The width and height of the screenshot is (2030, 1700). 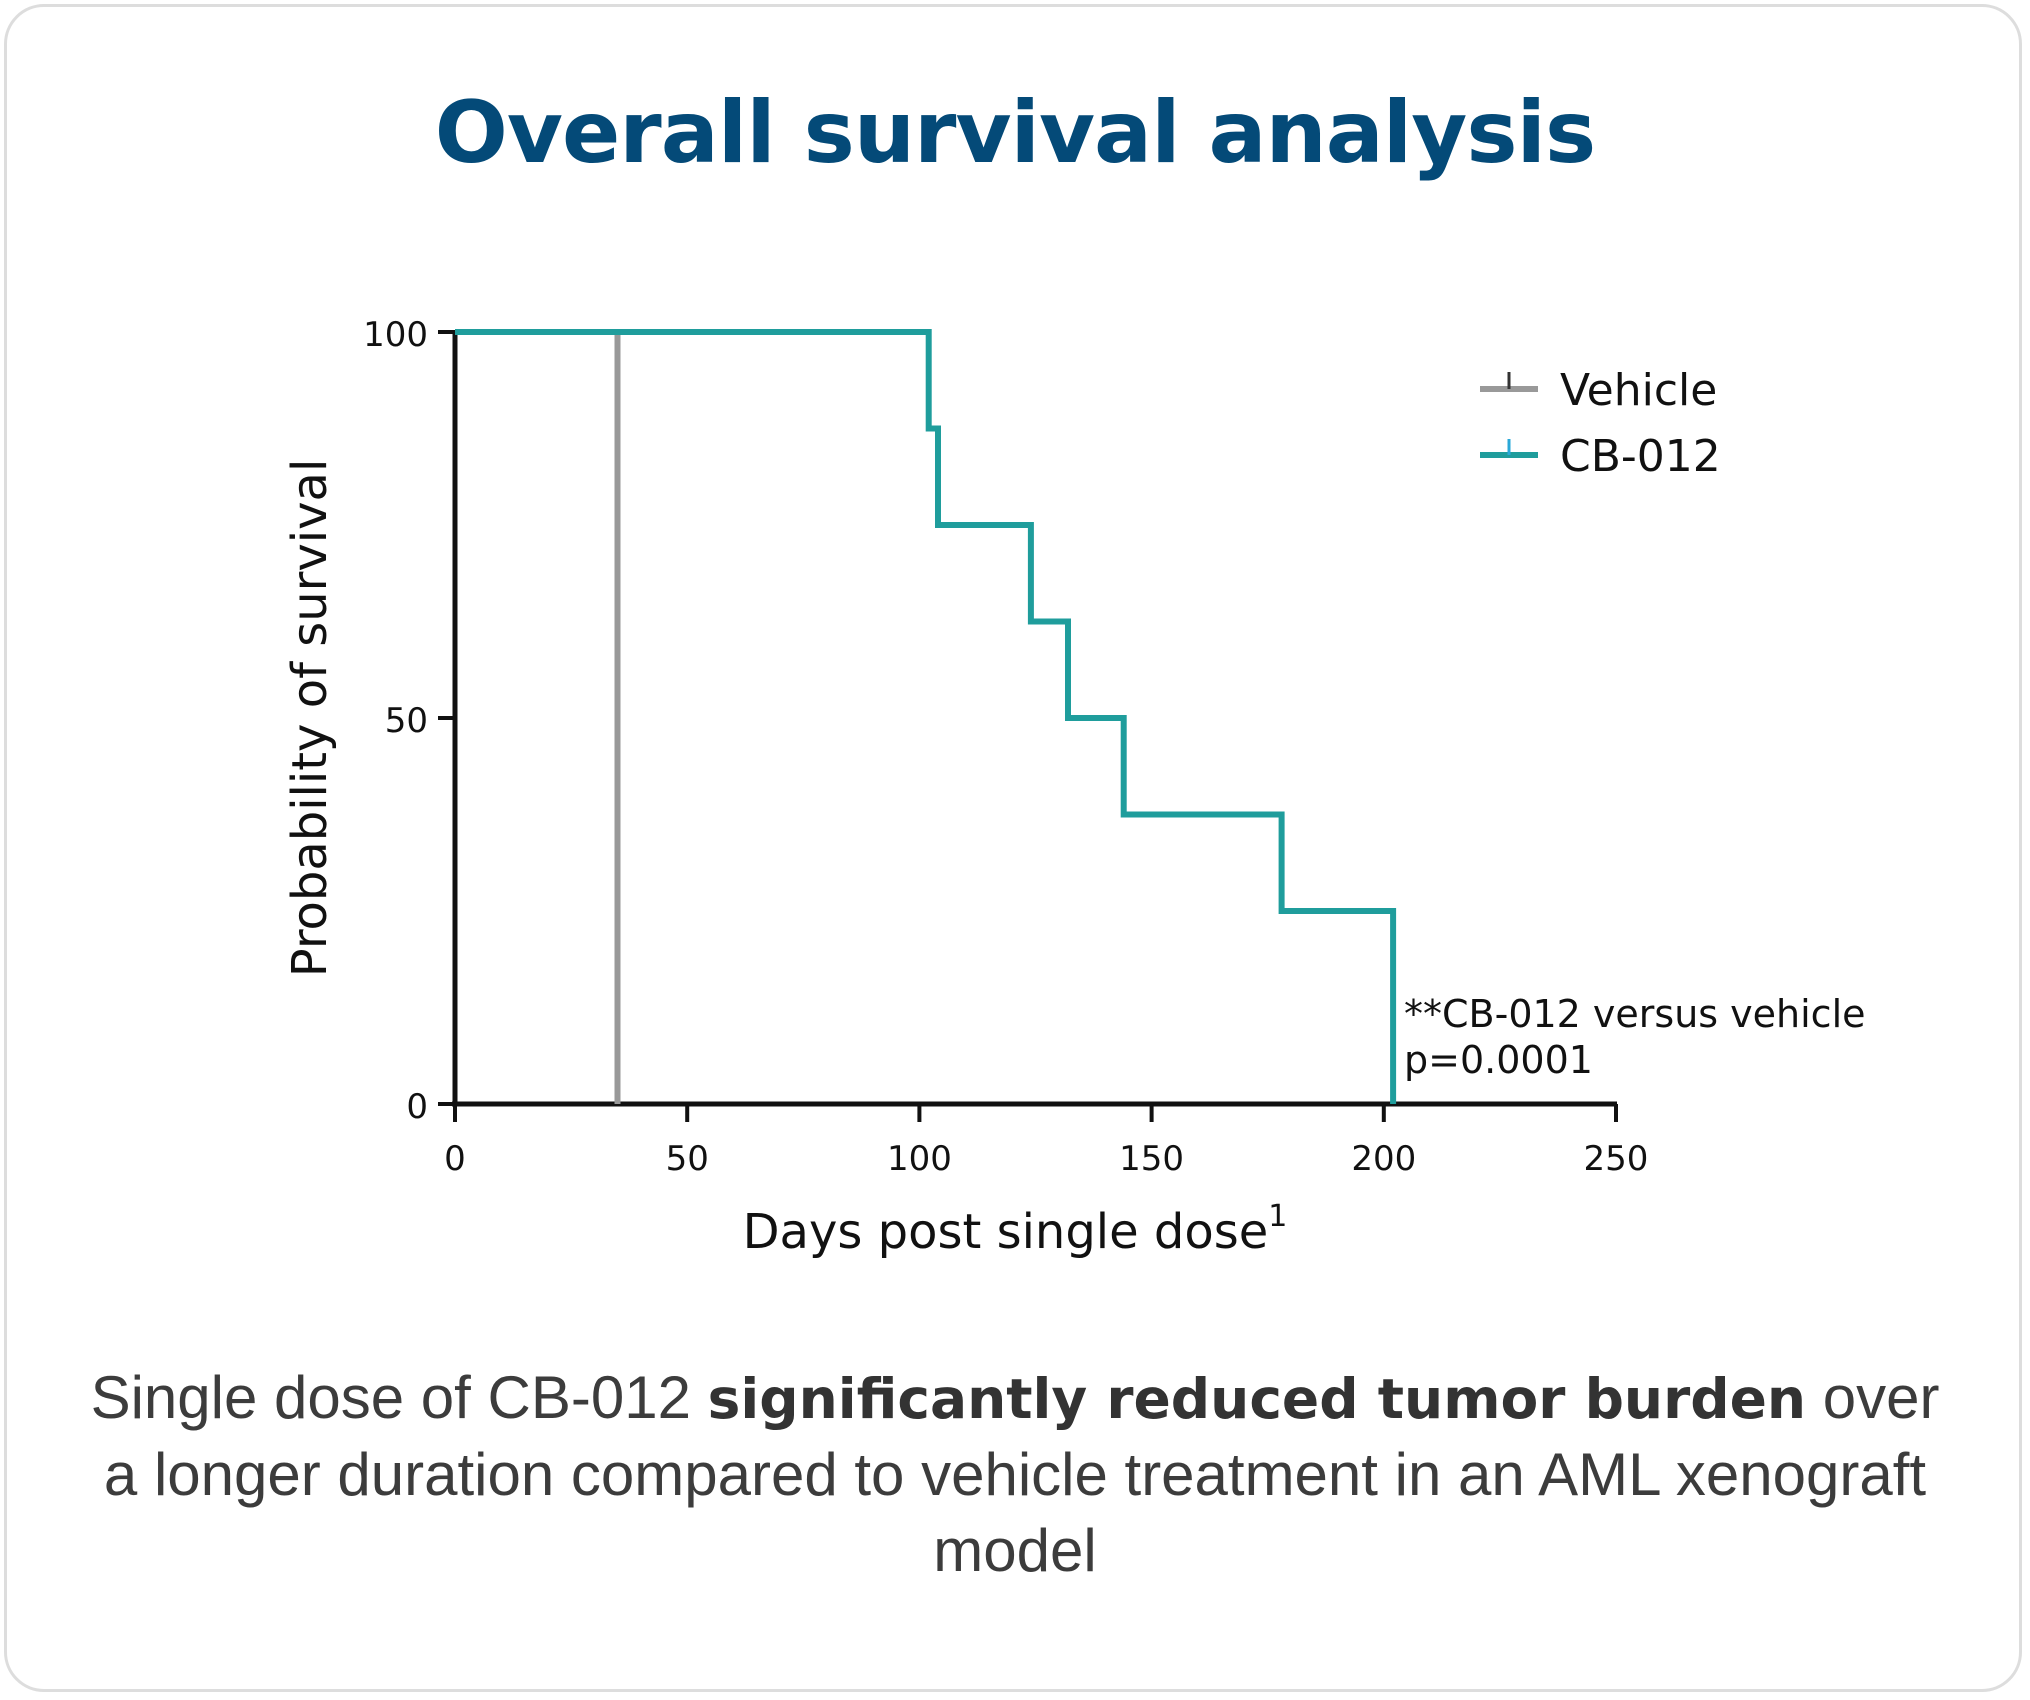 I want to click on legend-vehicle-label: Vehicle, so click(x=1638, y=390).